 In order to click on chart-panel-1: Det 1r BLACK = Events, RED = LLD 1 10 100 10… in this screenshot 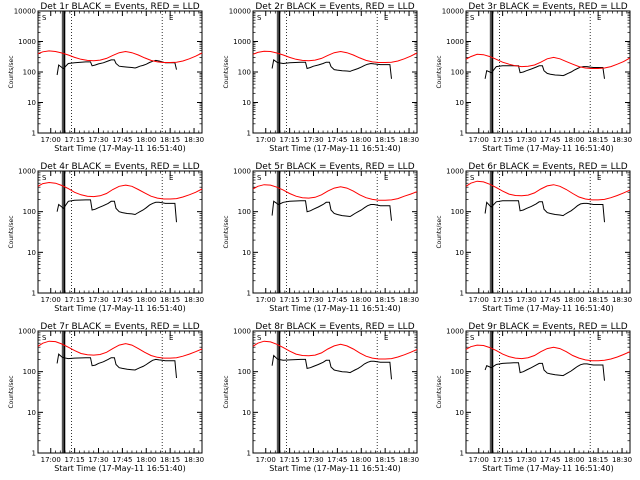, I will do `click(106, 77)`.